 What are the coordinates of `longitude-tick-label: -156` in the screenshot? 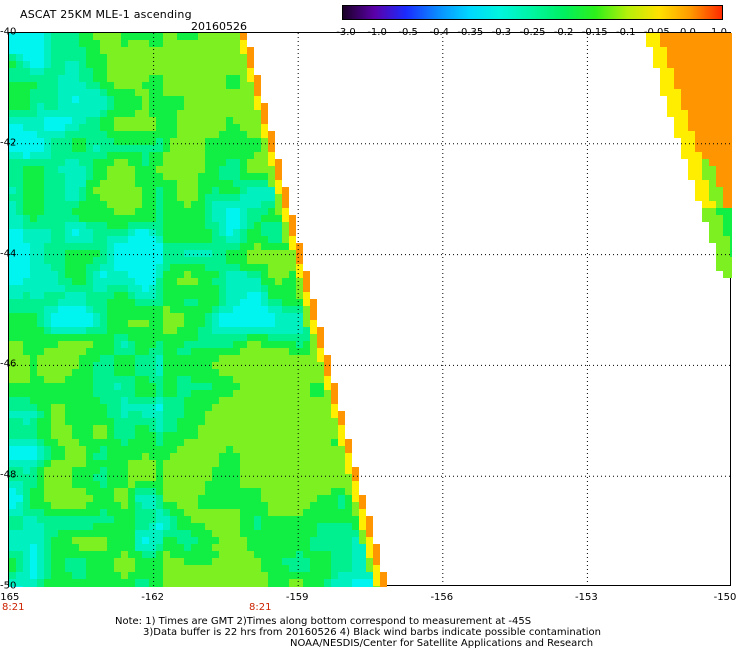 It's located at (442, 597).